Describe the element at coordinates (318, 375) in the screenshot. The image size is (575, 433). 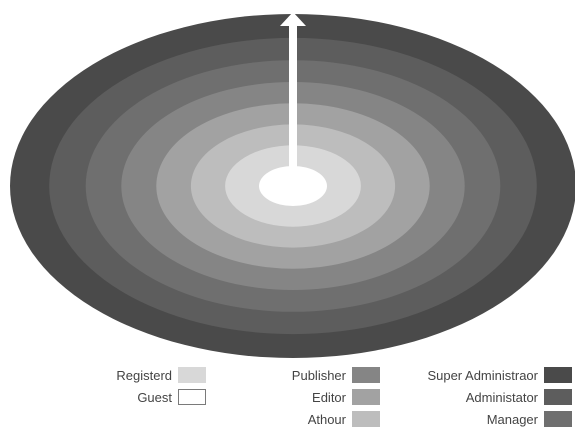
I see `legend-label: Publisher` at that location.